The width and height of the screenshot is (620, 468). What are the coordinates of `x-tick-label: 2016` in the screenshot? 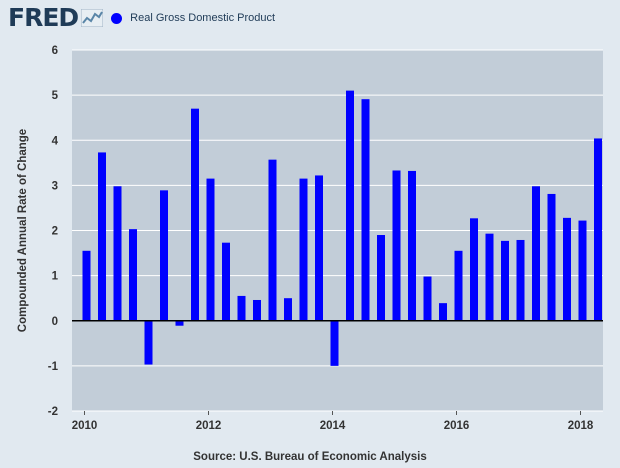 It's located at (457, 426).